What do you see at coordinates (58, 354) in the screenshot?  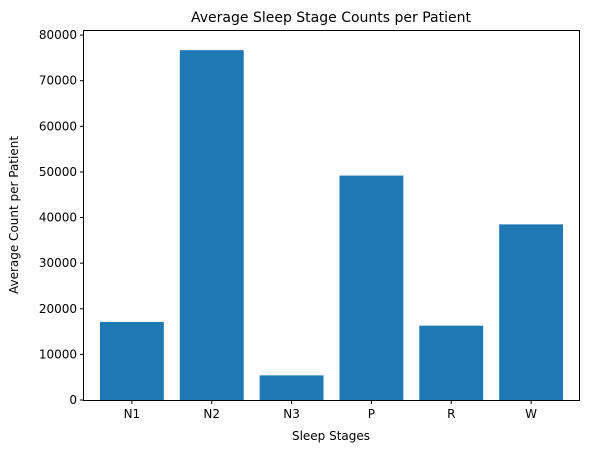 I see `y-tick-label: 10000` at bounding box center [58, 354].